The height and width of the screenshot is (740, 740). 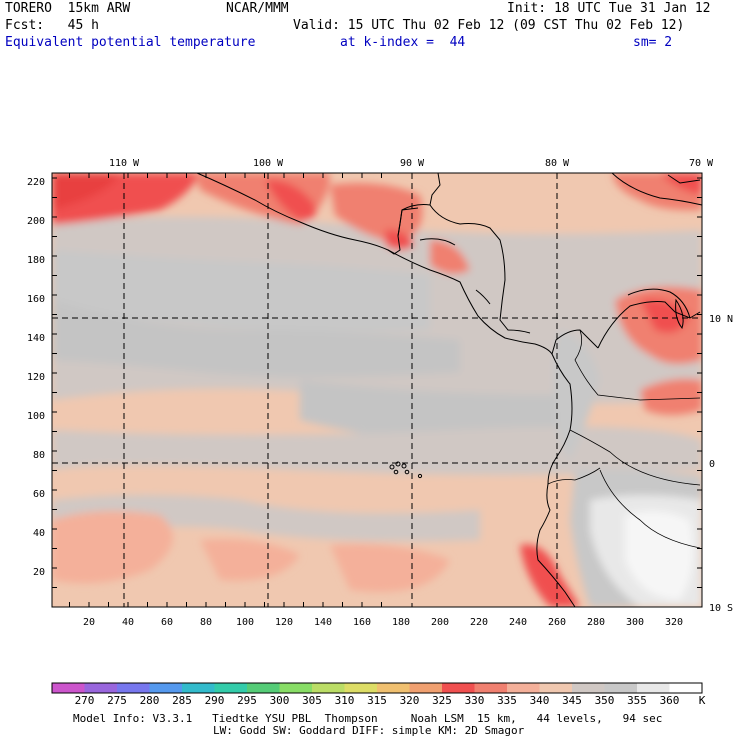 I want to click on colorbar-label: 325, so click(x=442, y=700).